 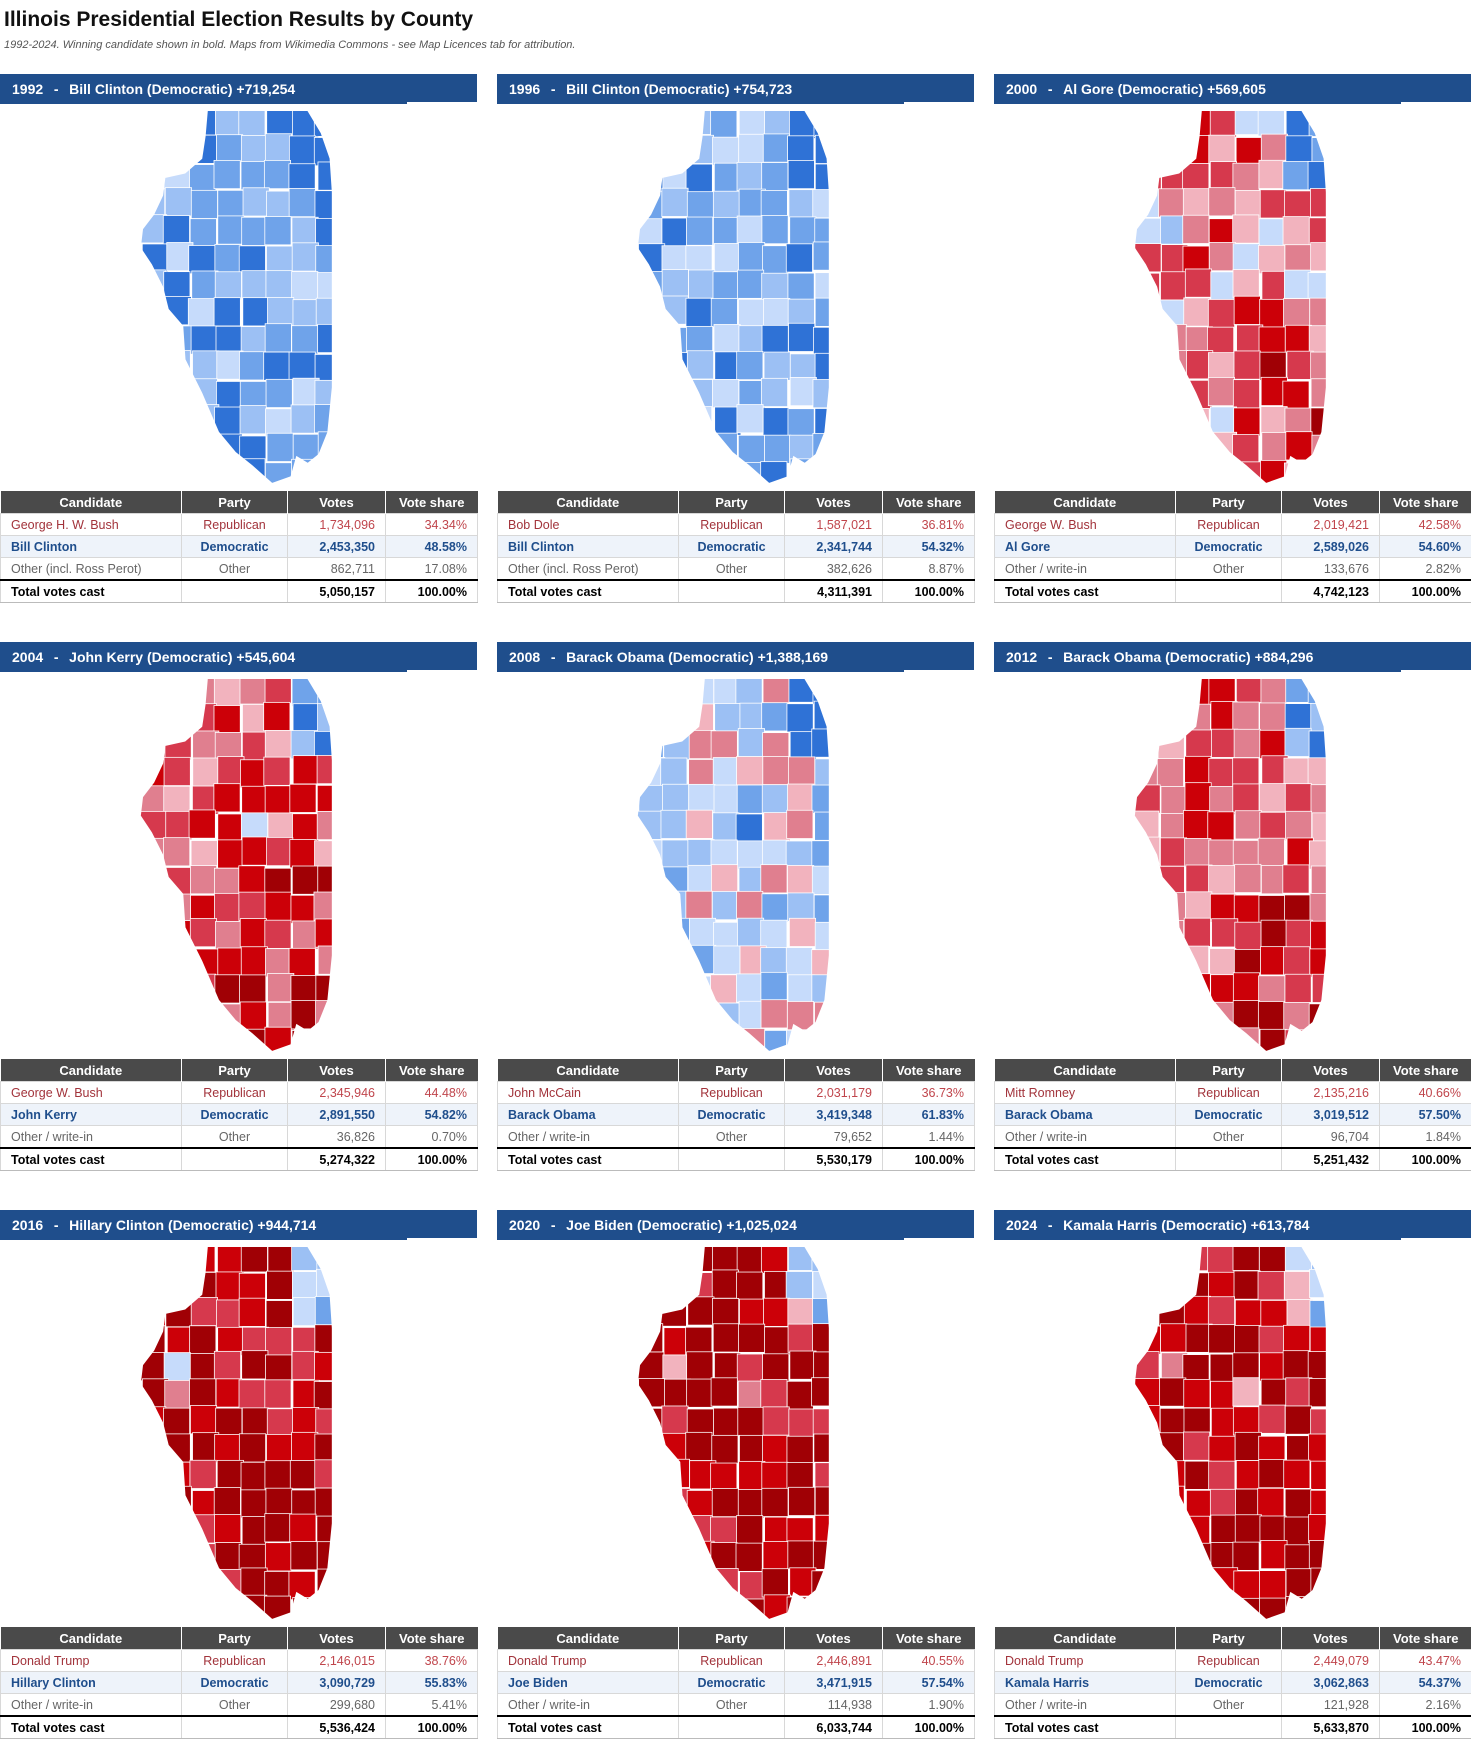 What do you see at coordinates (1022, 89) in the screenshot?
I see `election-year: 2000` at bounding box center [1022, 89].